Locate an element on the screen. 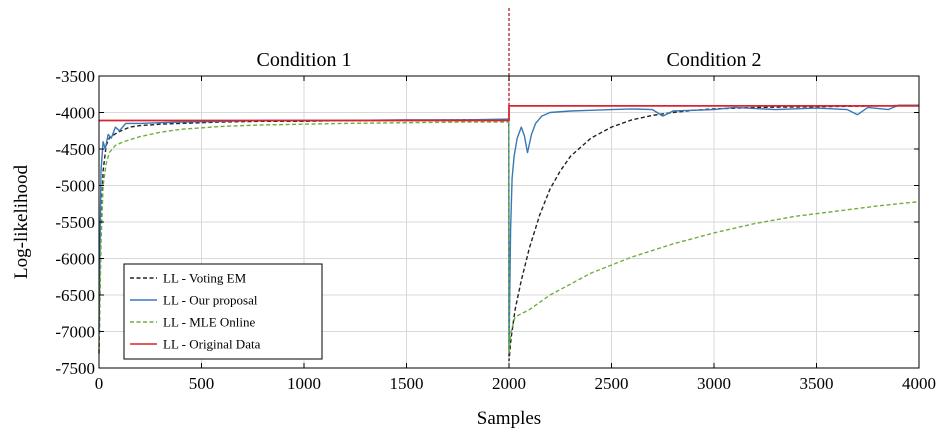 The image size is (939, 432). y-tick-label: -3500 is located at coordinates (75, 76).